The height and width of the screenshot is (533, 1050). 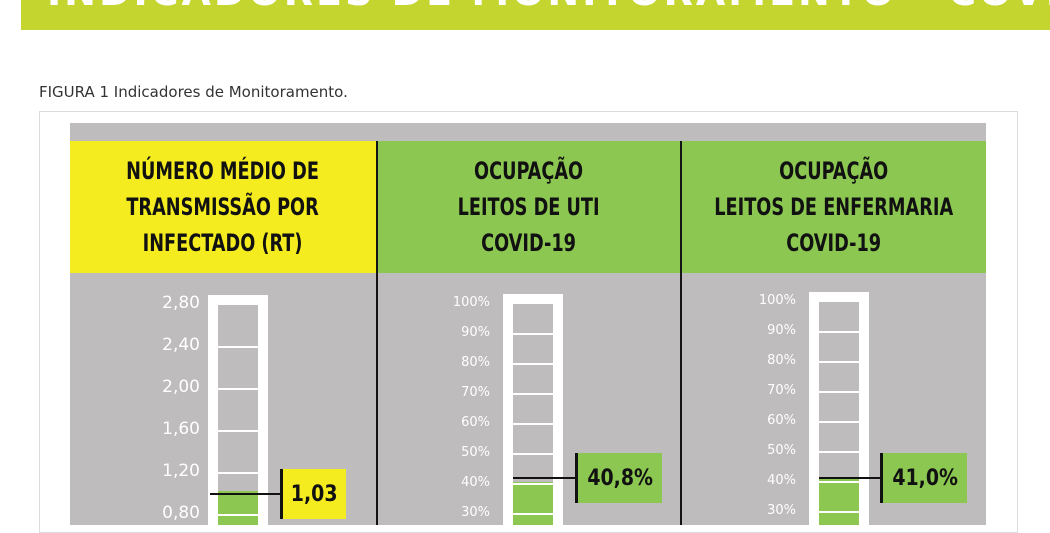 What do you see at coordinates (181, 513) in the screenshot?
I see `gauge-tick-label: 0,80` at bounding box center [181, 513].